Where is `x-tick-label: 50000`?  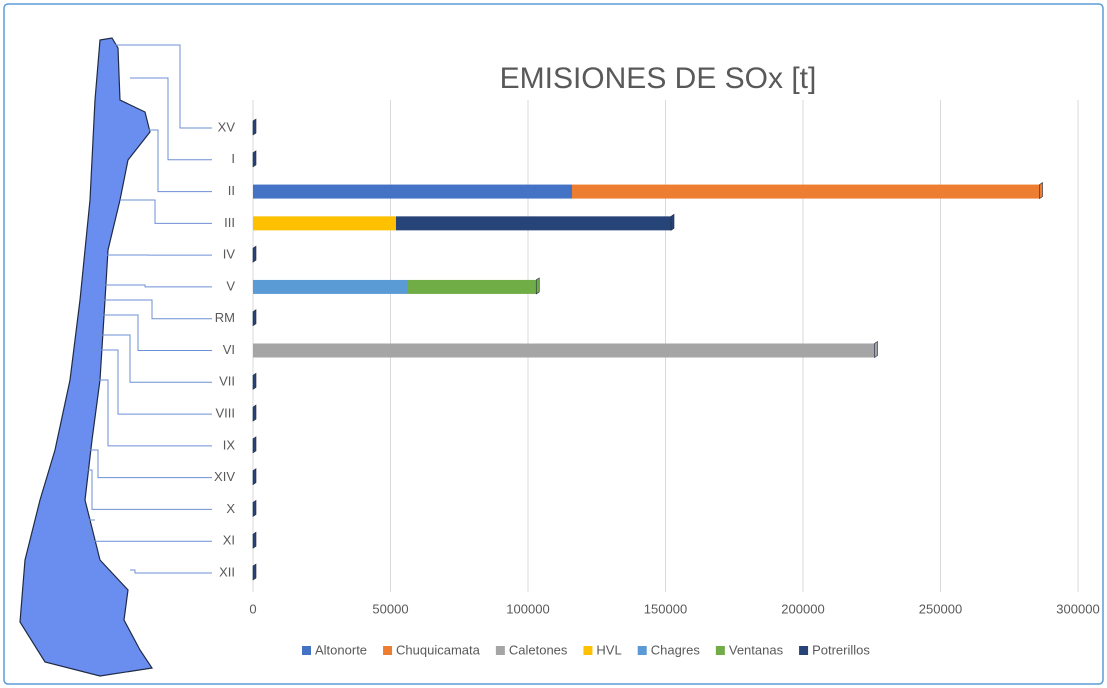
x-tick-label: 50000 is located at coordinates (390, 608).